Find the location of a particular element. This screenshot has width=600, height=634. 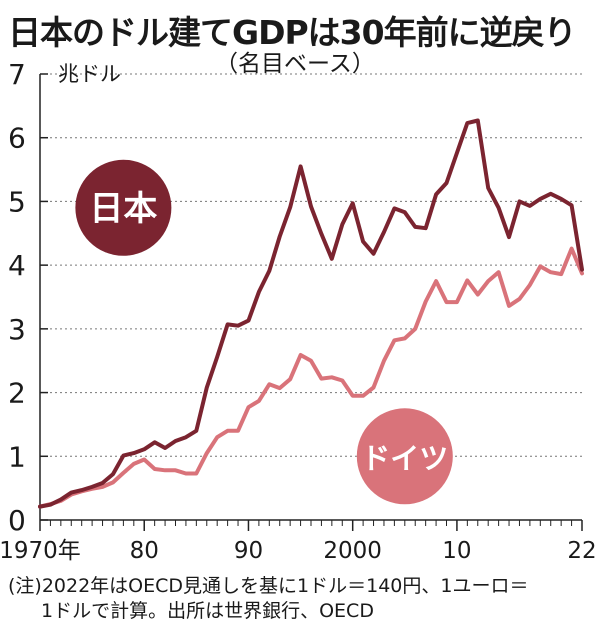

y-tick-label-0: 0 is located at coordinates (17, 520).